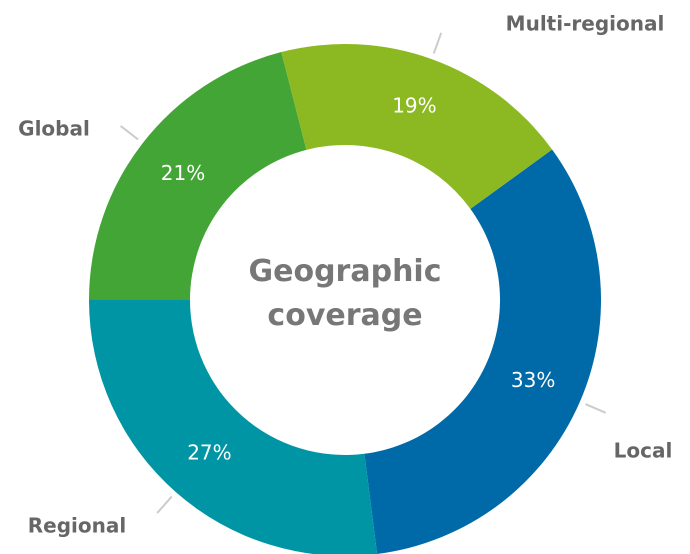  Describe the element at coordinates (345, 293) in the screenshot. I see `chart-title: Geographic coverage` at that location.